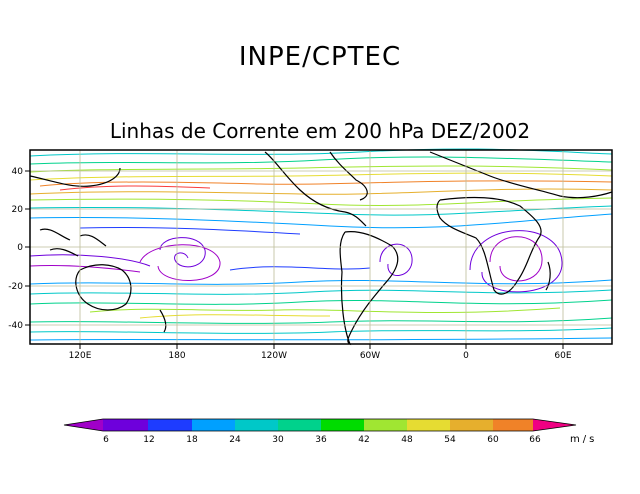 The width and height of the screenshot is (640, 494). Describe the element at coordinates (320, 131) in the screenshot. I see `chart-subtitle: Linhas de Corrente em 200 hPa DEZ/2002` at that location.